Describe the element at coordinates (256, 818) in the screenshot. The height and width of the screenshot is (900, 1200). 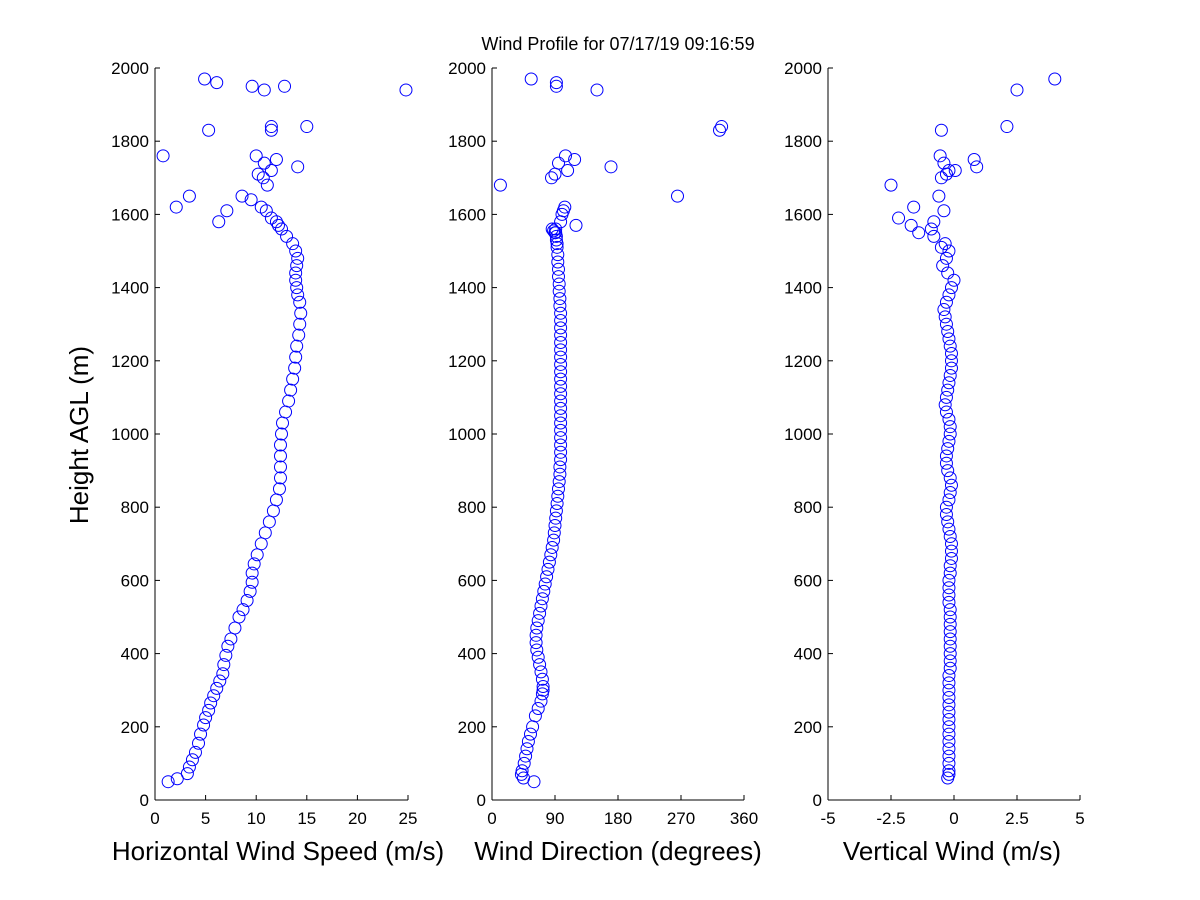
I see `x-tick-label: 10` at that location.